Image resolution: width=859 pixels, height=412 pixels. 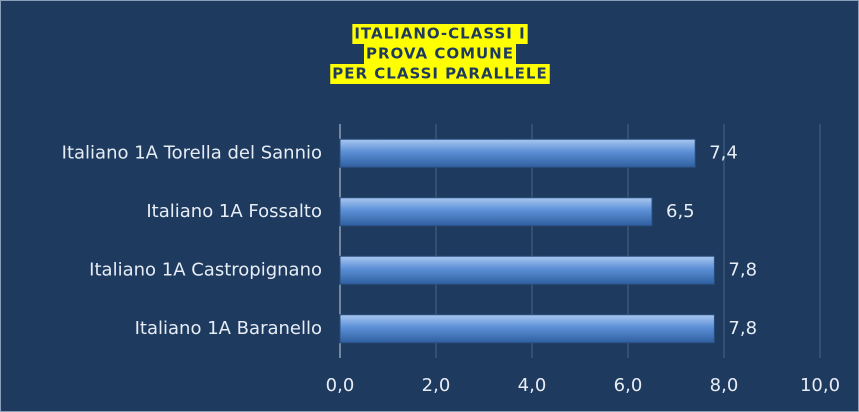 What do you see at coordinates (228, 328) in the screenshot?
I see `y-tick-label: Italiano 1A Baranello` at bounding box center [228, 328].